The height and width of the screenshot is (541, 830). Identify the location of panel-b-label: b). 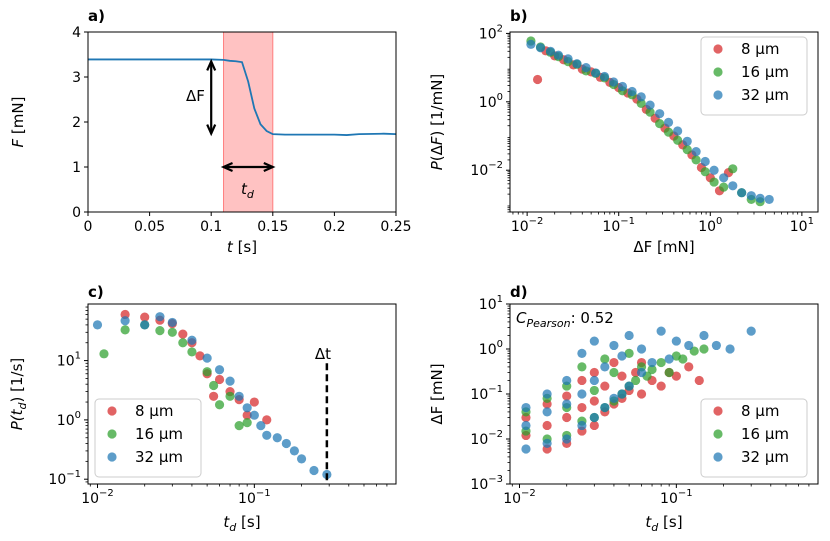
(519, 16).